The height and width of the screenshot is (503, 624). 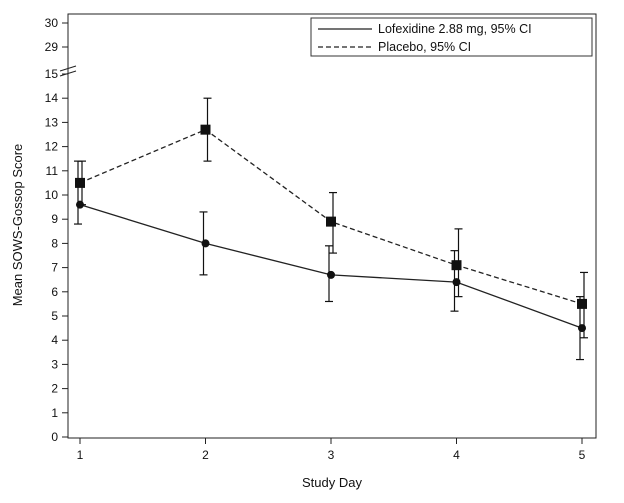 I want to click on x-axis: 1 2 3 4 5, so click(x=331, y=450).